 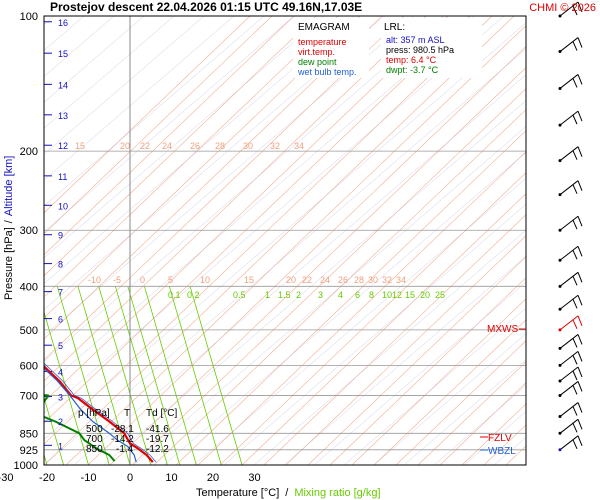 I want to click on series-virtual-temperature, so click(x=100, y=412).